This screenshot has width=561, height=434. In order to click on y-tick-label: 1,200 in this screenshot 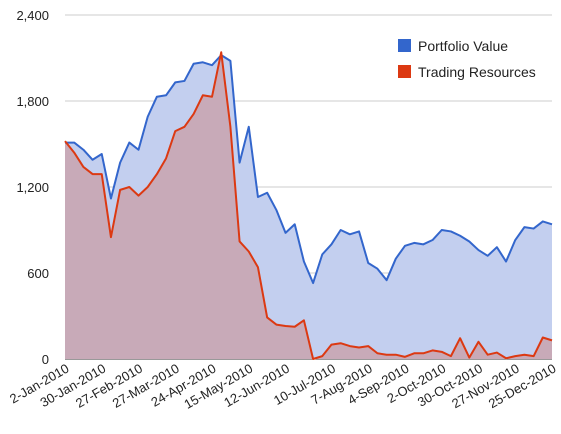, I will do `click(32, 187)`.